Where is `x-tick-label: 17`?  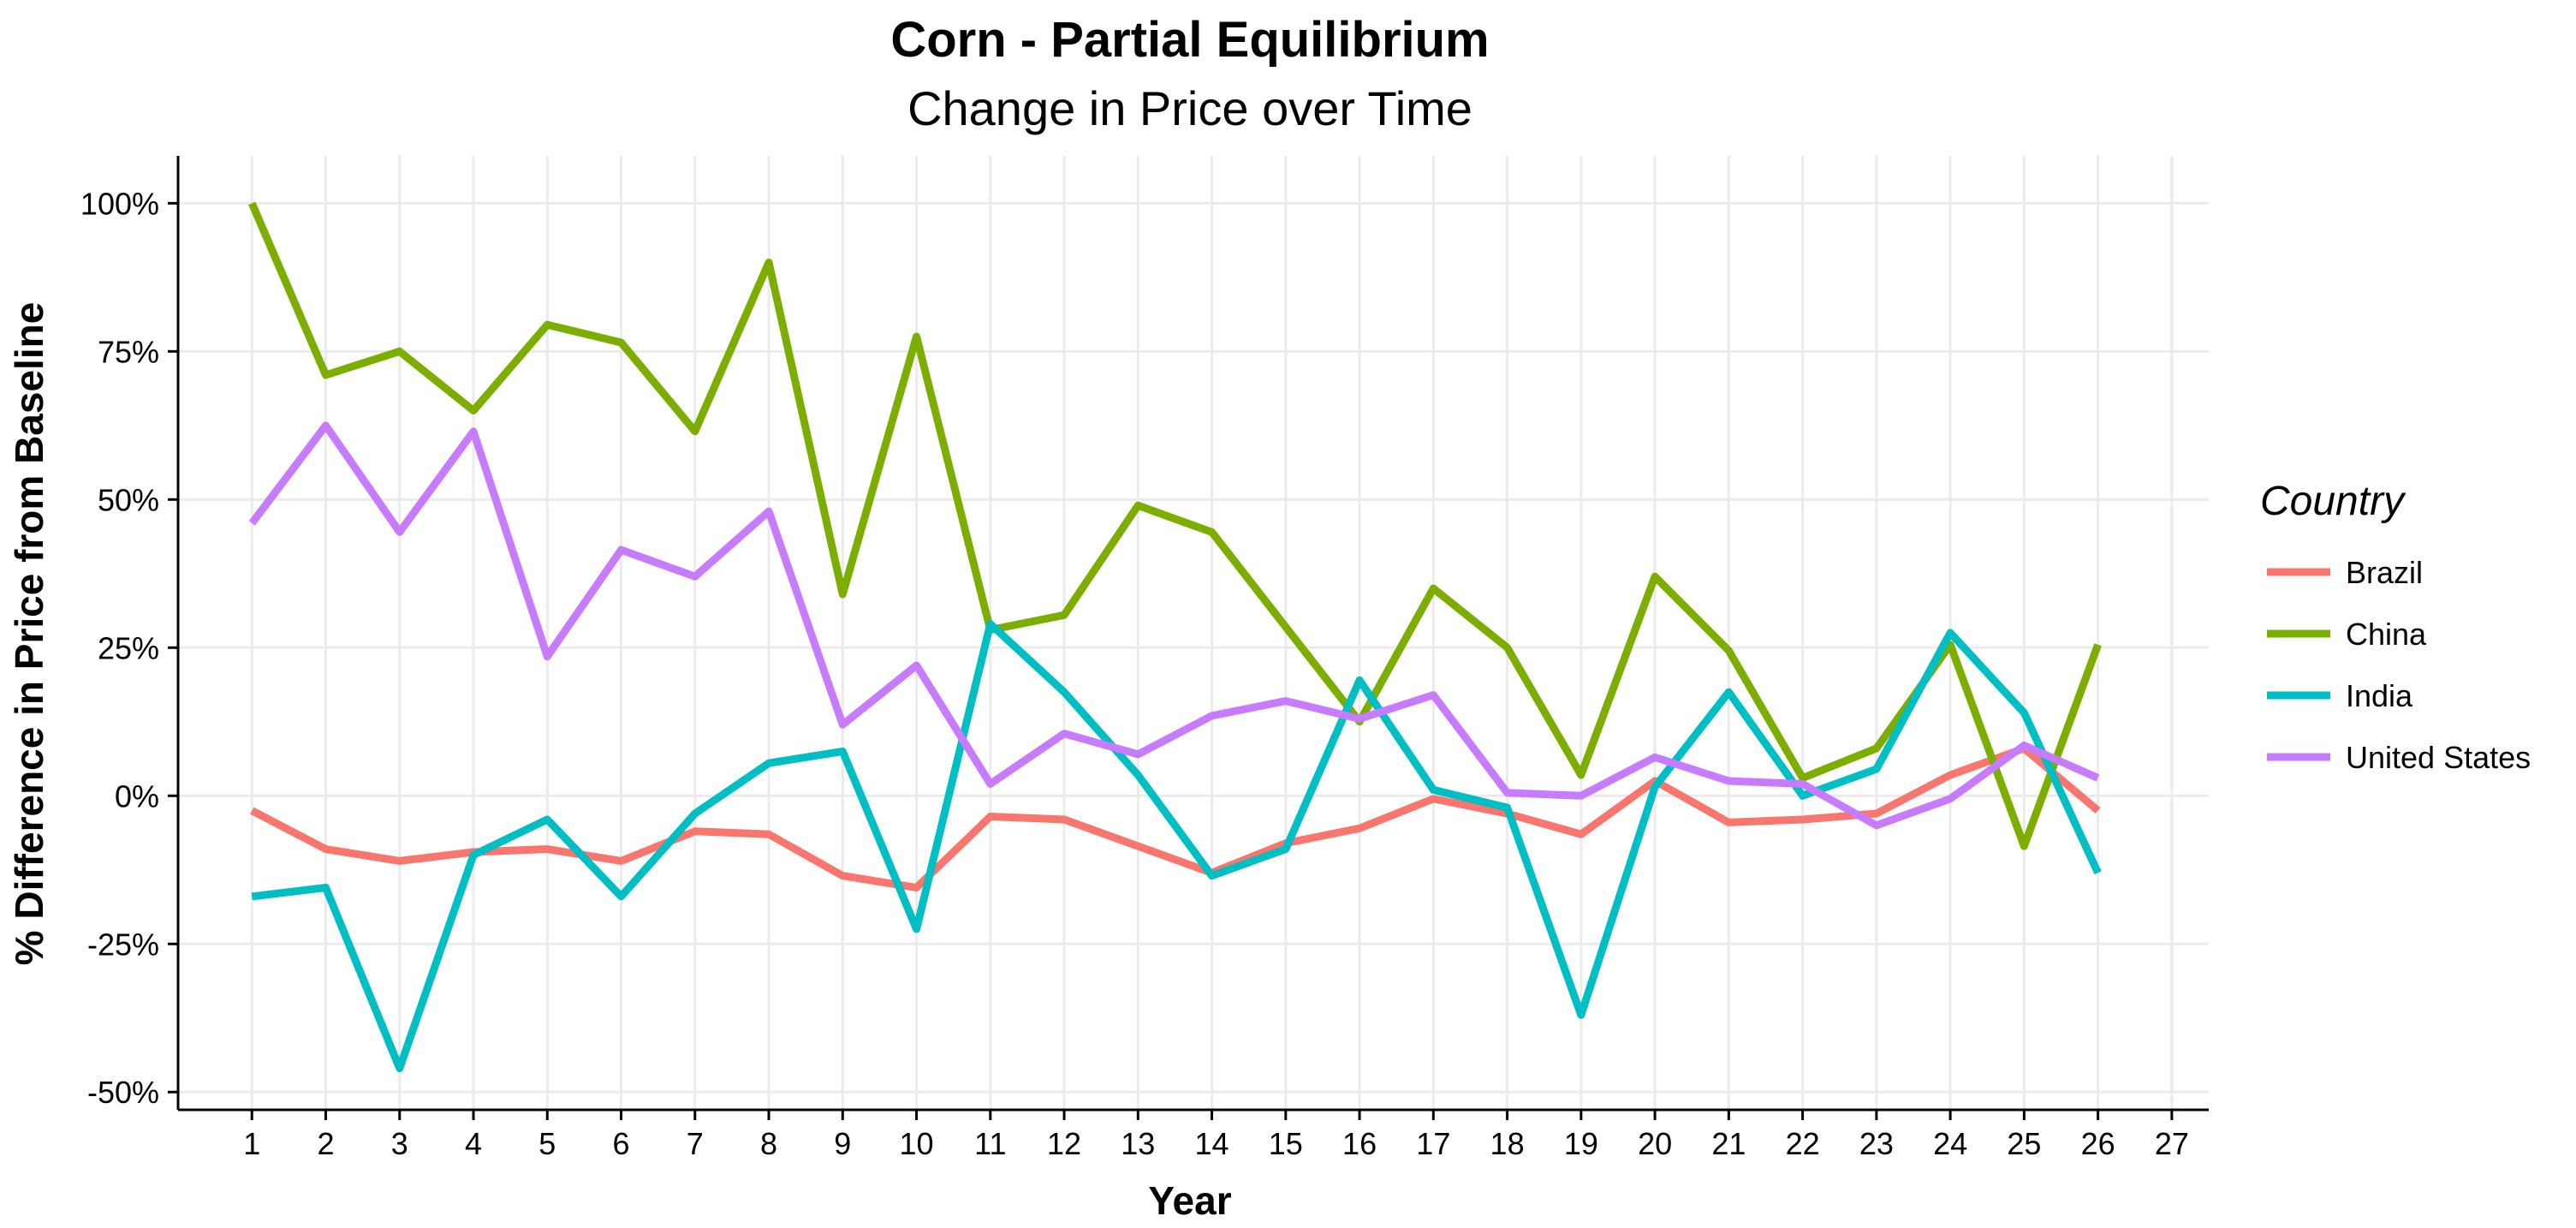
x-tick-label: 17 is located at coordinates (1433, 1143).